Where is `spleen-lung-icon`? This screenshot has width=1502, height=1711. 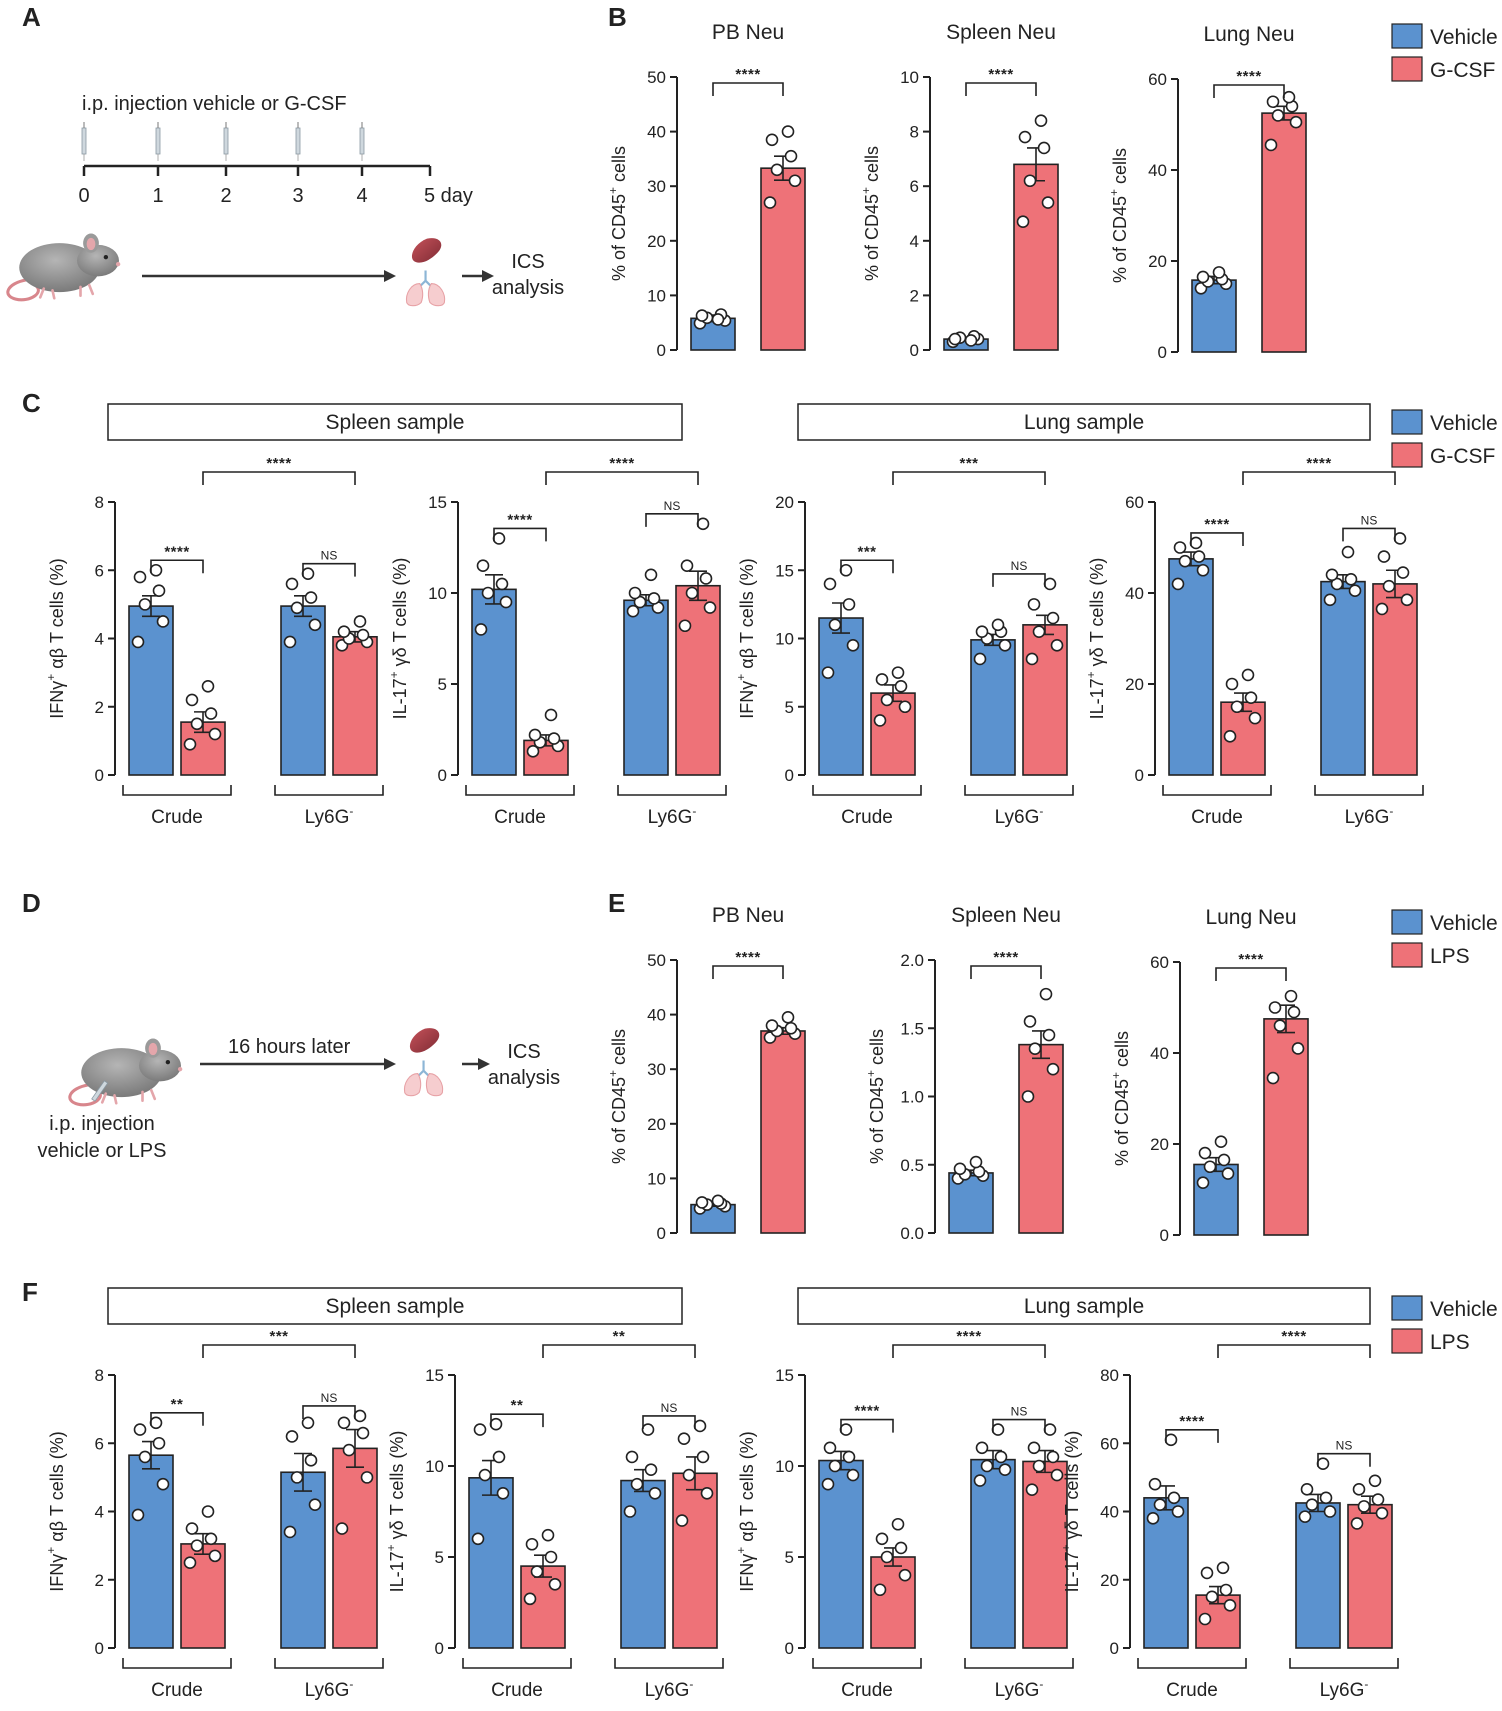 spleen-lung-icon is located at coordinates (423, 1062).